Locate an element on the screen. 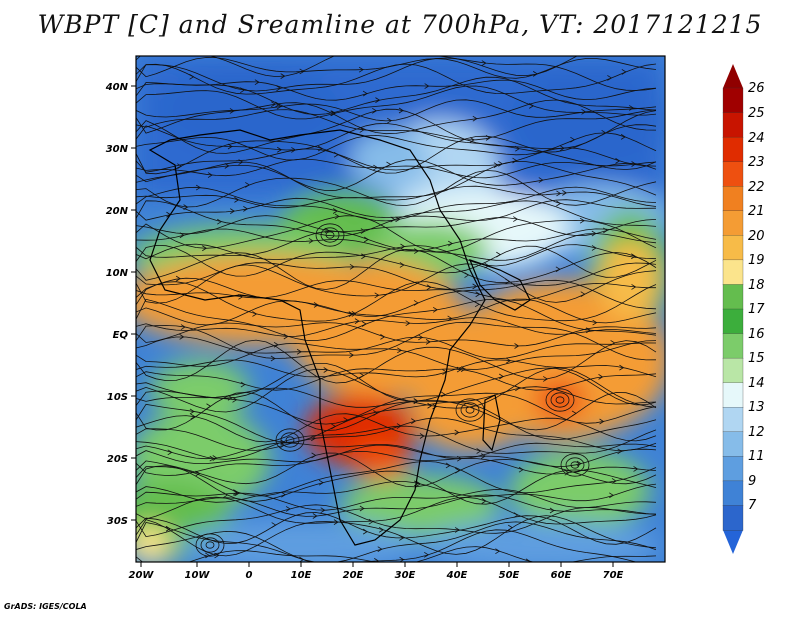  lon-tick-label: 60E is located at coordinates (561, 575).